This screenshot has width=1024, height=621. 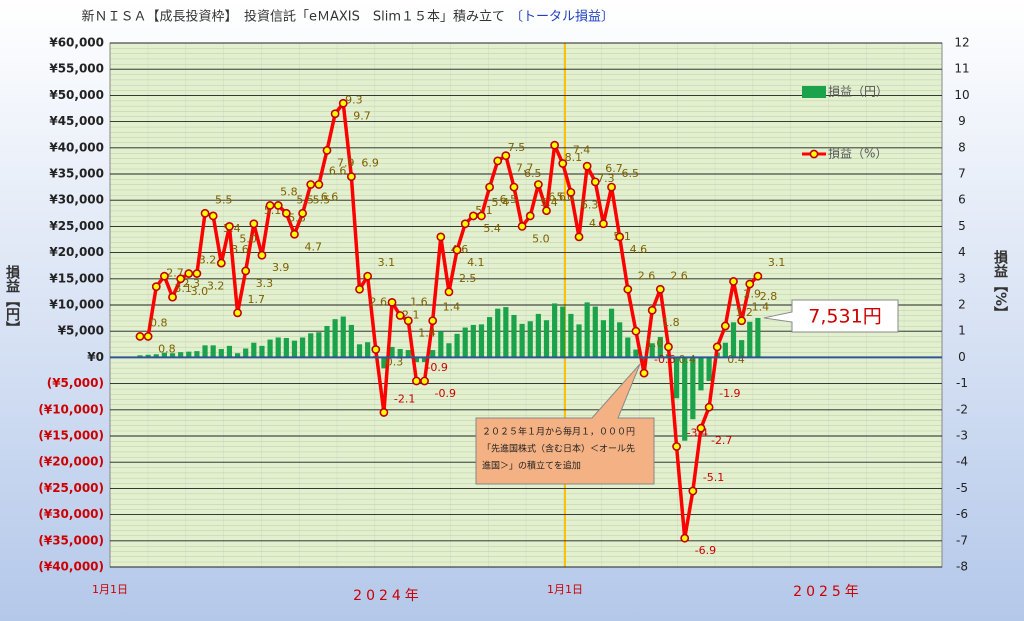 What do you see at coordinates (370, 163) in the screenshot?
I see `data-label: 6.9` at bounding box center [370, 163].